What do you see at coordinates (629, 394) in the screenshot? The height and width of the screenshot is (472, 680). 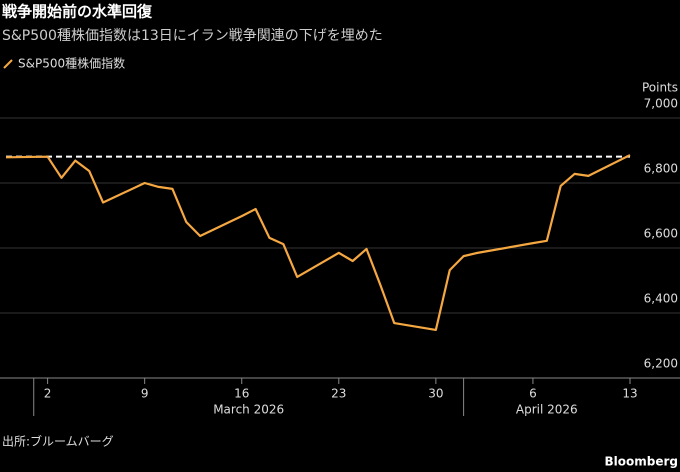 I see `x-tick-label: 13` at bounding box center [629, 394].